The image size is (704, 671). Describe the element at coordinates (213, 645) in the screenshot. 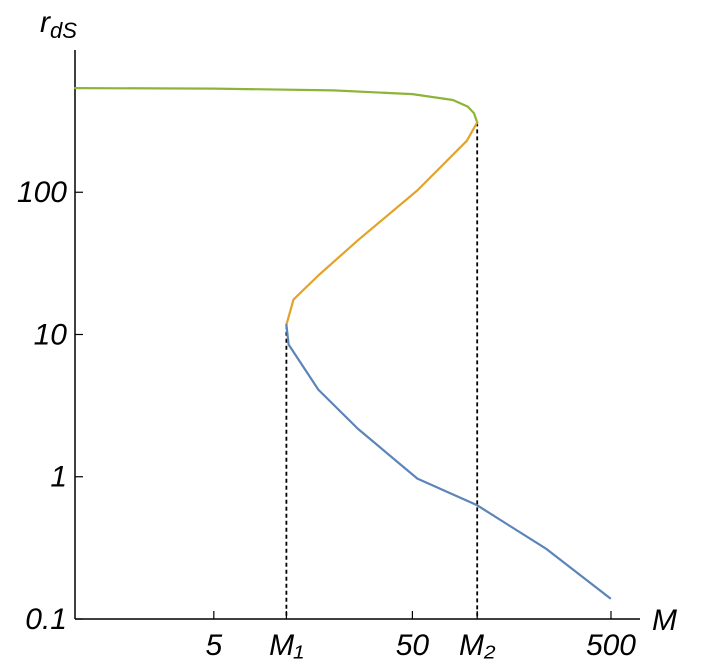

I see `x-tick-label: 5` at that location.